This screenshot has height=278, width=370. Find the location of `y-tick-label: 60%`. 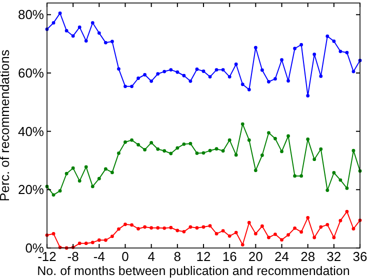

y-tick-label: 60% is located at coordinates (31, 73).